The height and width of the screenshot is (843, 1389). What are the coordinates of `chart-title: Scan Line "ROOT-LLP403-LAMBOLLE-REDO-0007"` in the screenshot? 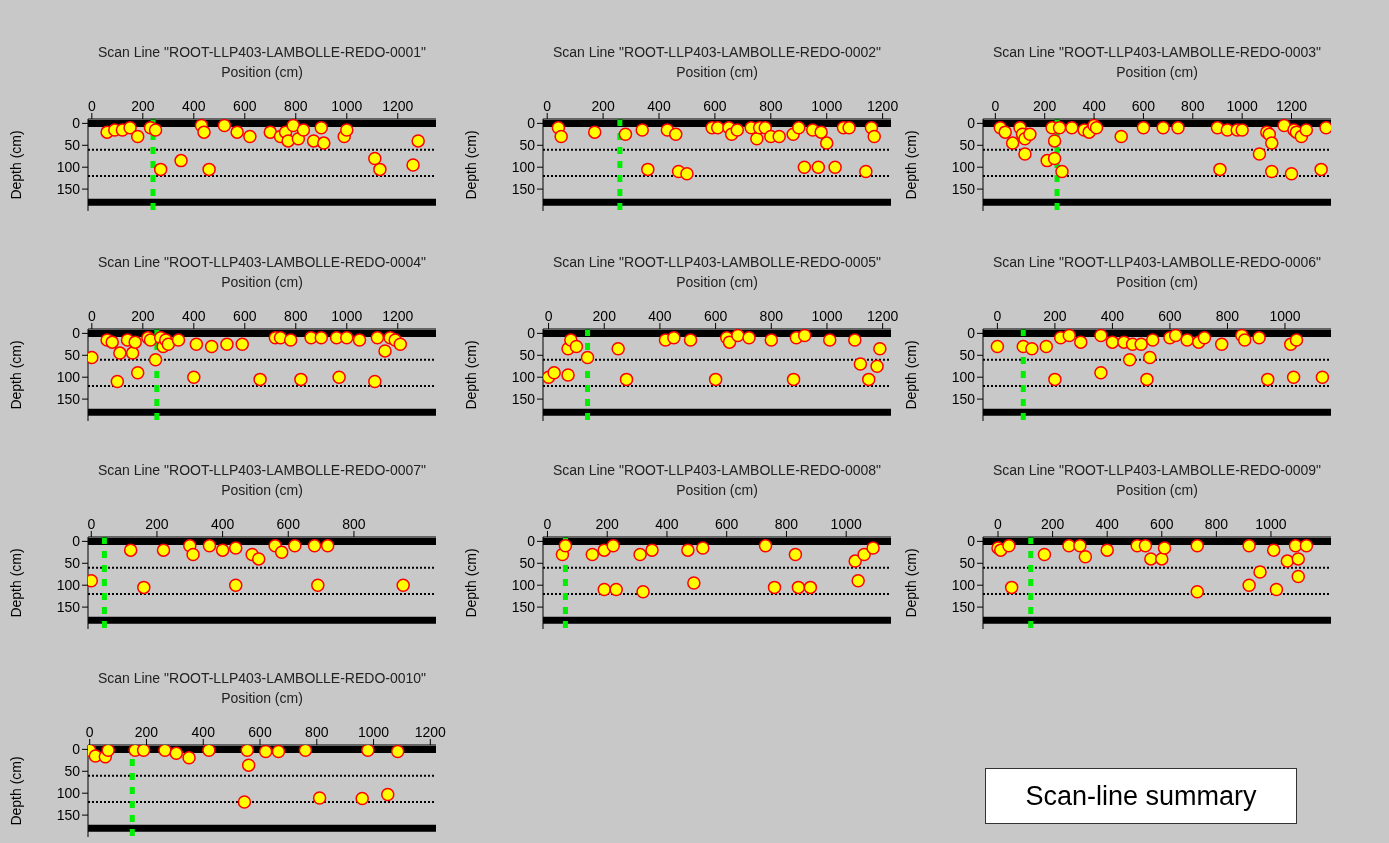 It's located at (262, 470).